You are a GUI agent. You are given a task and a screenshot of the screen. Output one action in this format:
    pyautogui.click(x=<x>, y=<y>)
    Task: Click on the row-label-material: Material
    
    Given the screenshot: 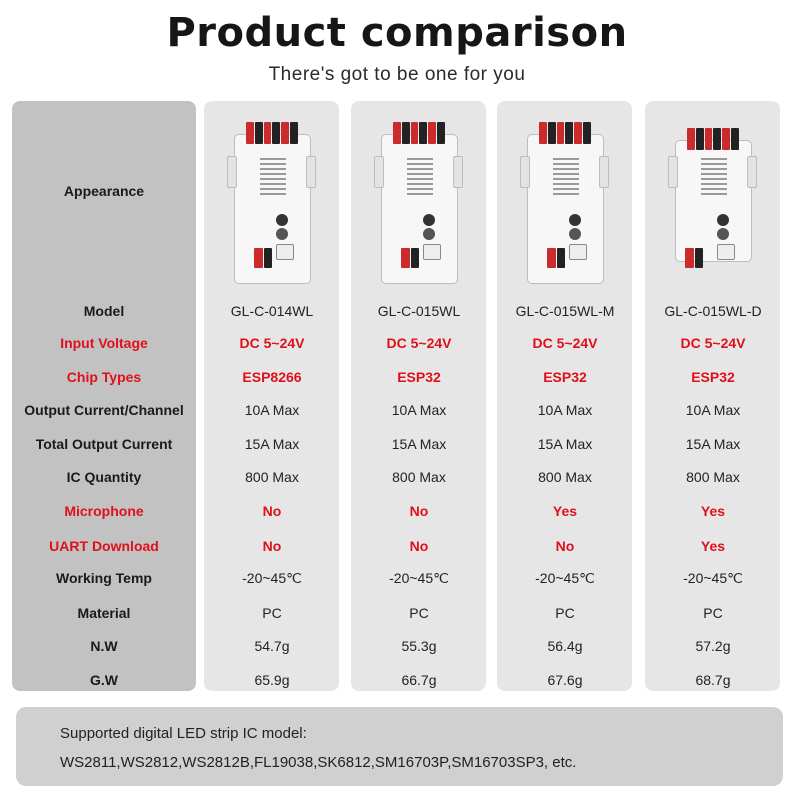 What is the action you would take?
    pyautogui.click(x=104, y=613)
    